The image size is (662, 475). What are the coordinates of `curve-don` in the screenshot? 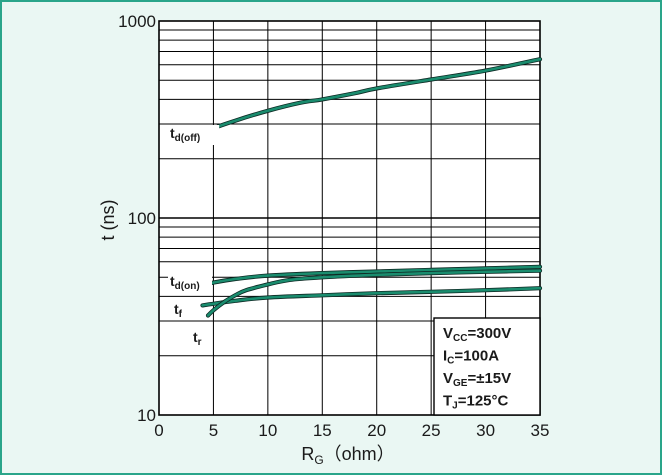 It's located at (374, 275).